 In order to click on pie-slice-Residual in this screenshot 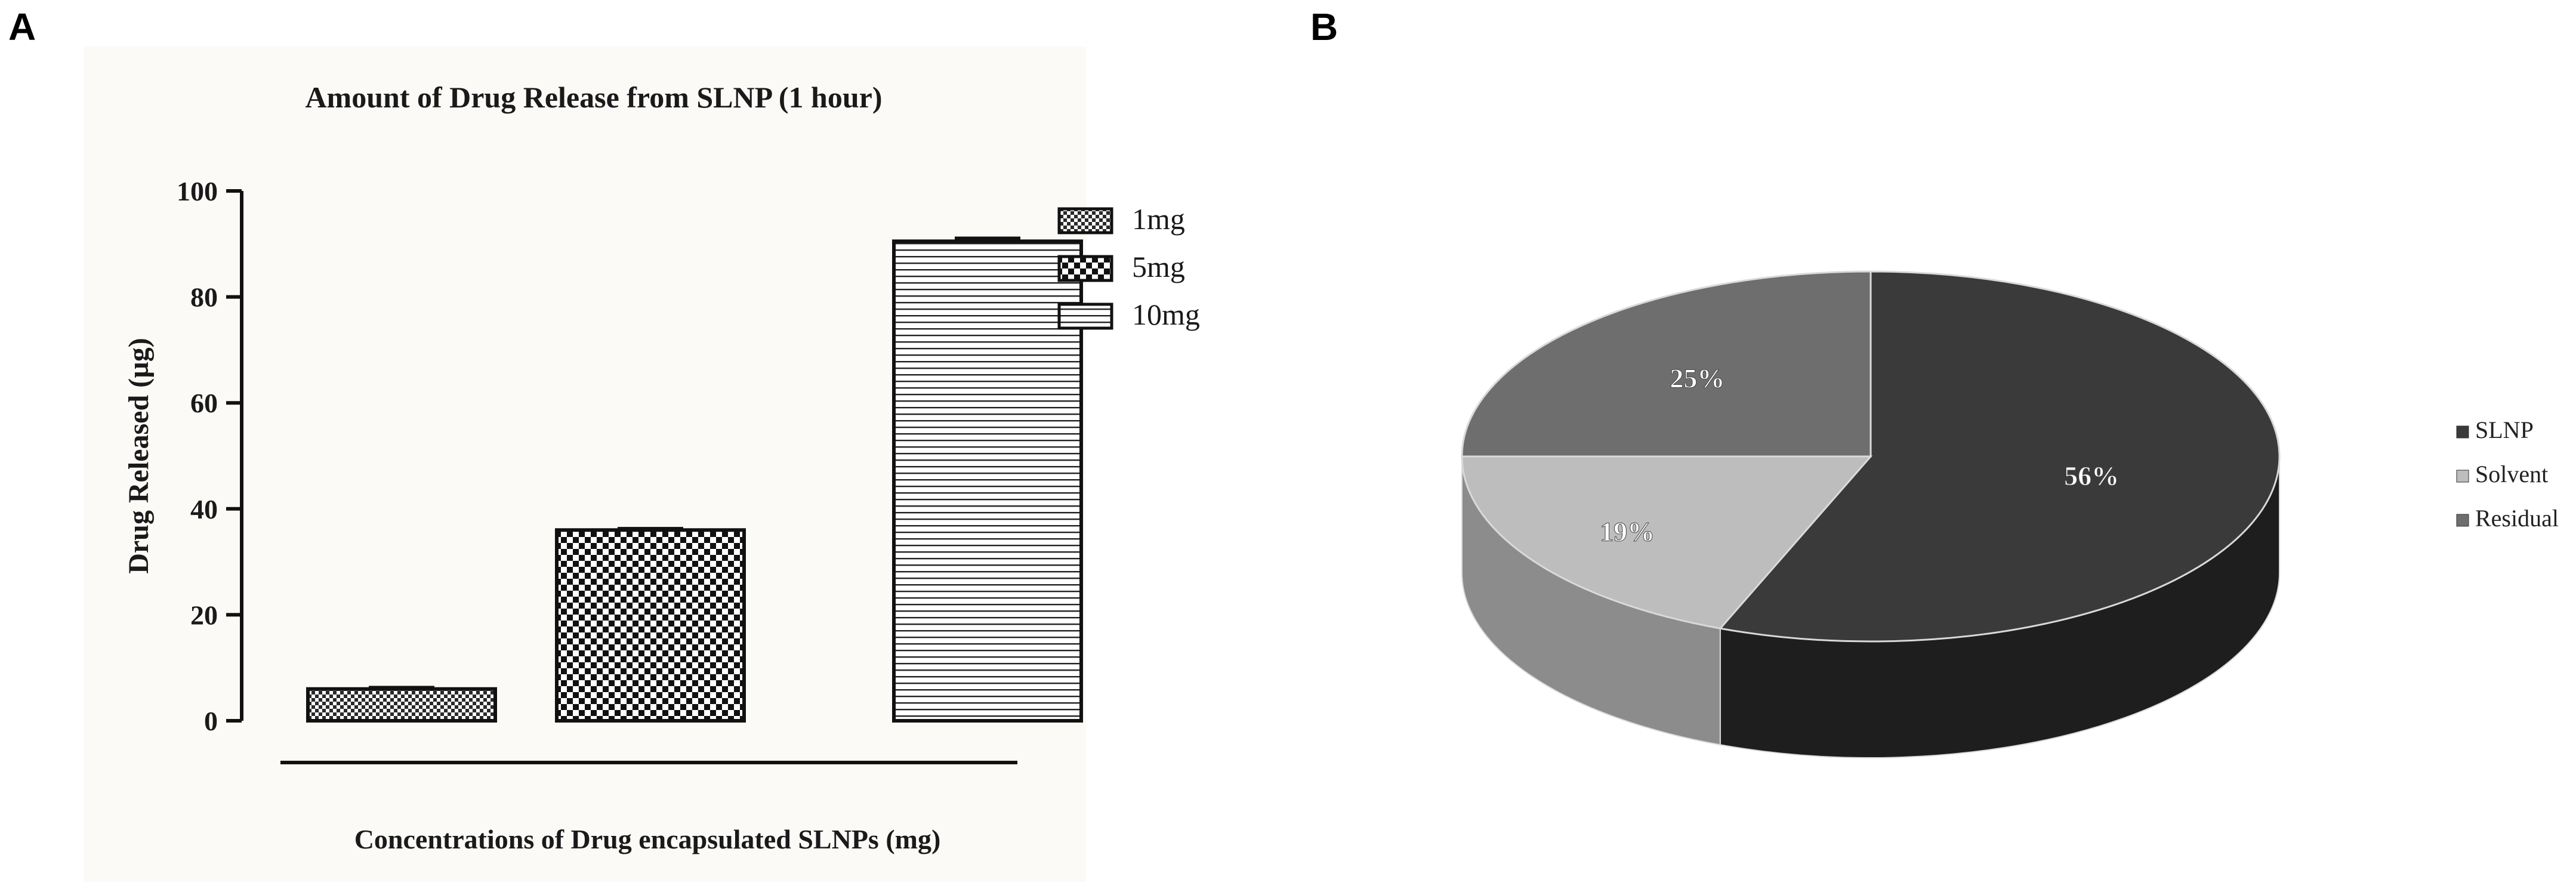, I will do `click(1666, 364)`.